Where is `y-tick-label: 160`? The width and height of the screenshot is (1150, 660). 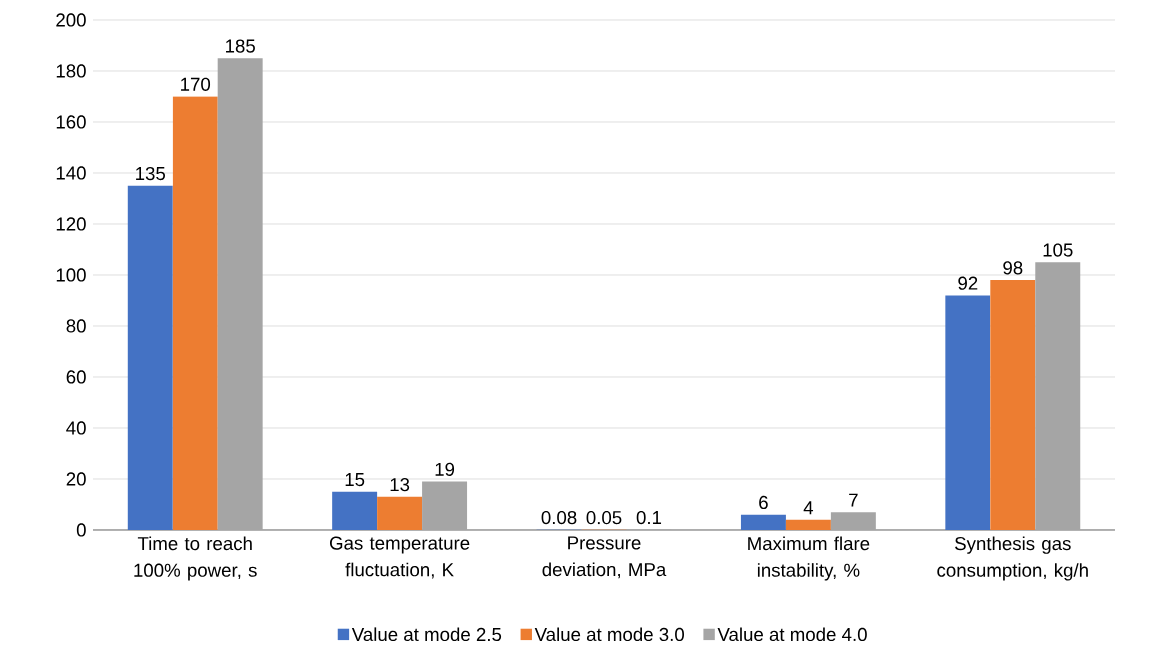
y-tick-label: 160 is located at coordinates (71, 122).